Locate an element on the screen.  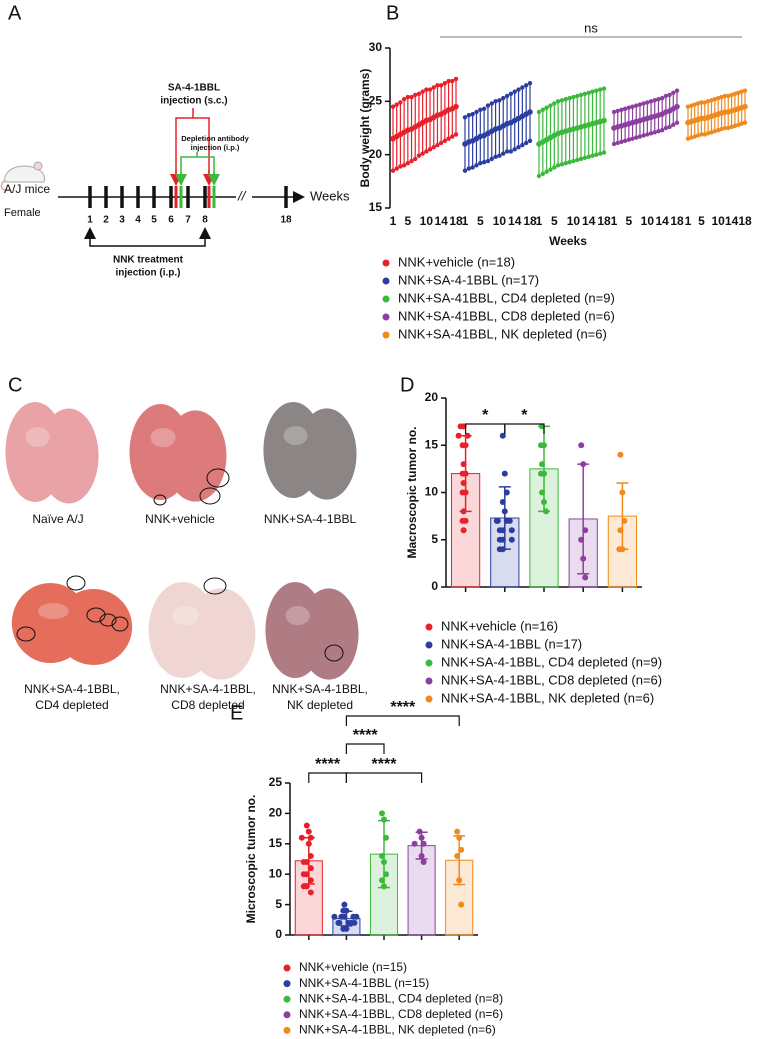
y-tick-label: 15 is located at coordinates (276, 843).